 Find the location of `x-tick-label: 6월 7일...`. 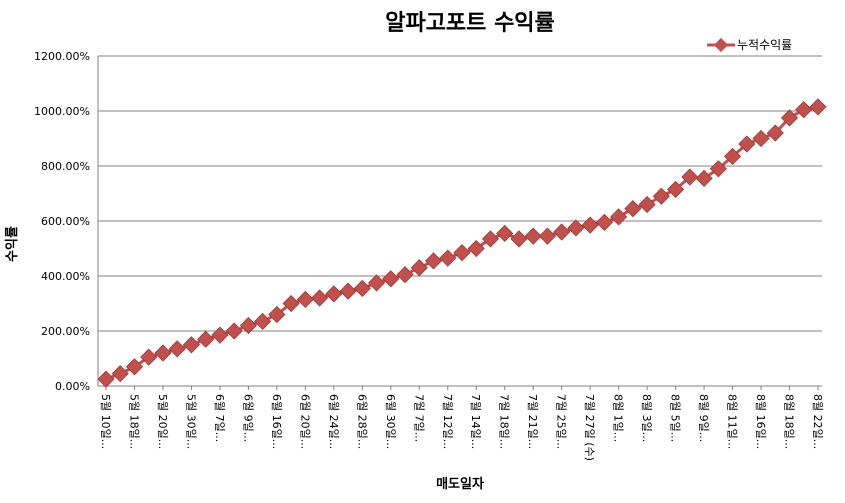

x-tick-label: 6월 7일... is located at coordinates (220, 418).